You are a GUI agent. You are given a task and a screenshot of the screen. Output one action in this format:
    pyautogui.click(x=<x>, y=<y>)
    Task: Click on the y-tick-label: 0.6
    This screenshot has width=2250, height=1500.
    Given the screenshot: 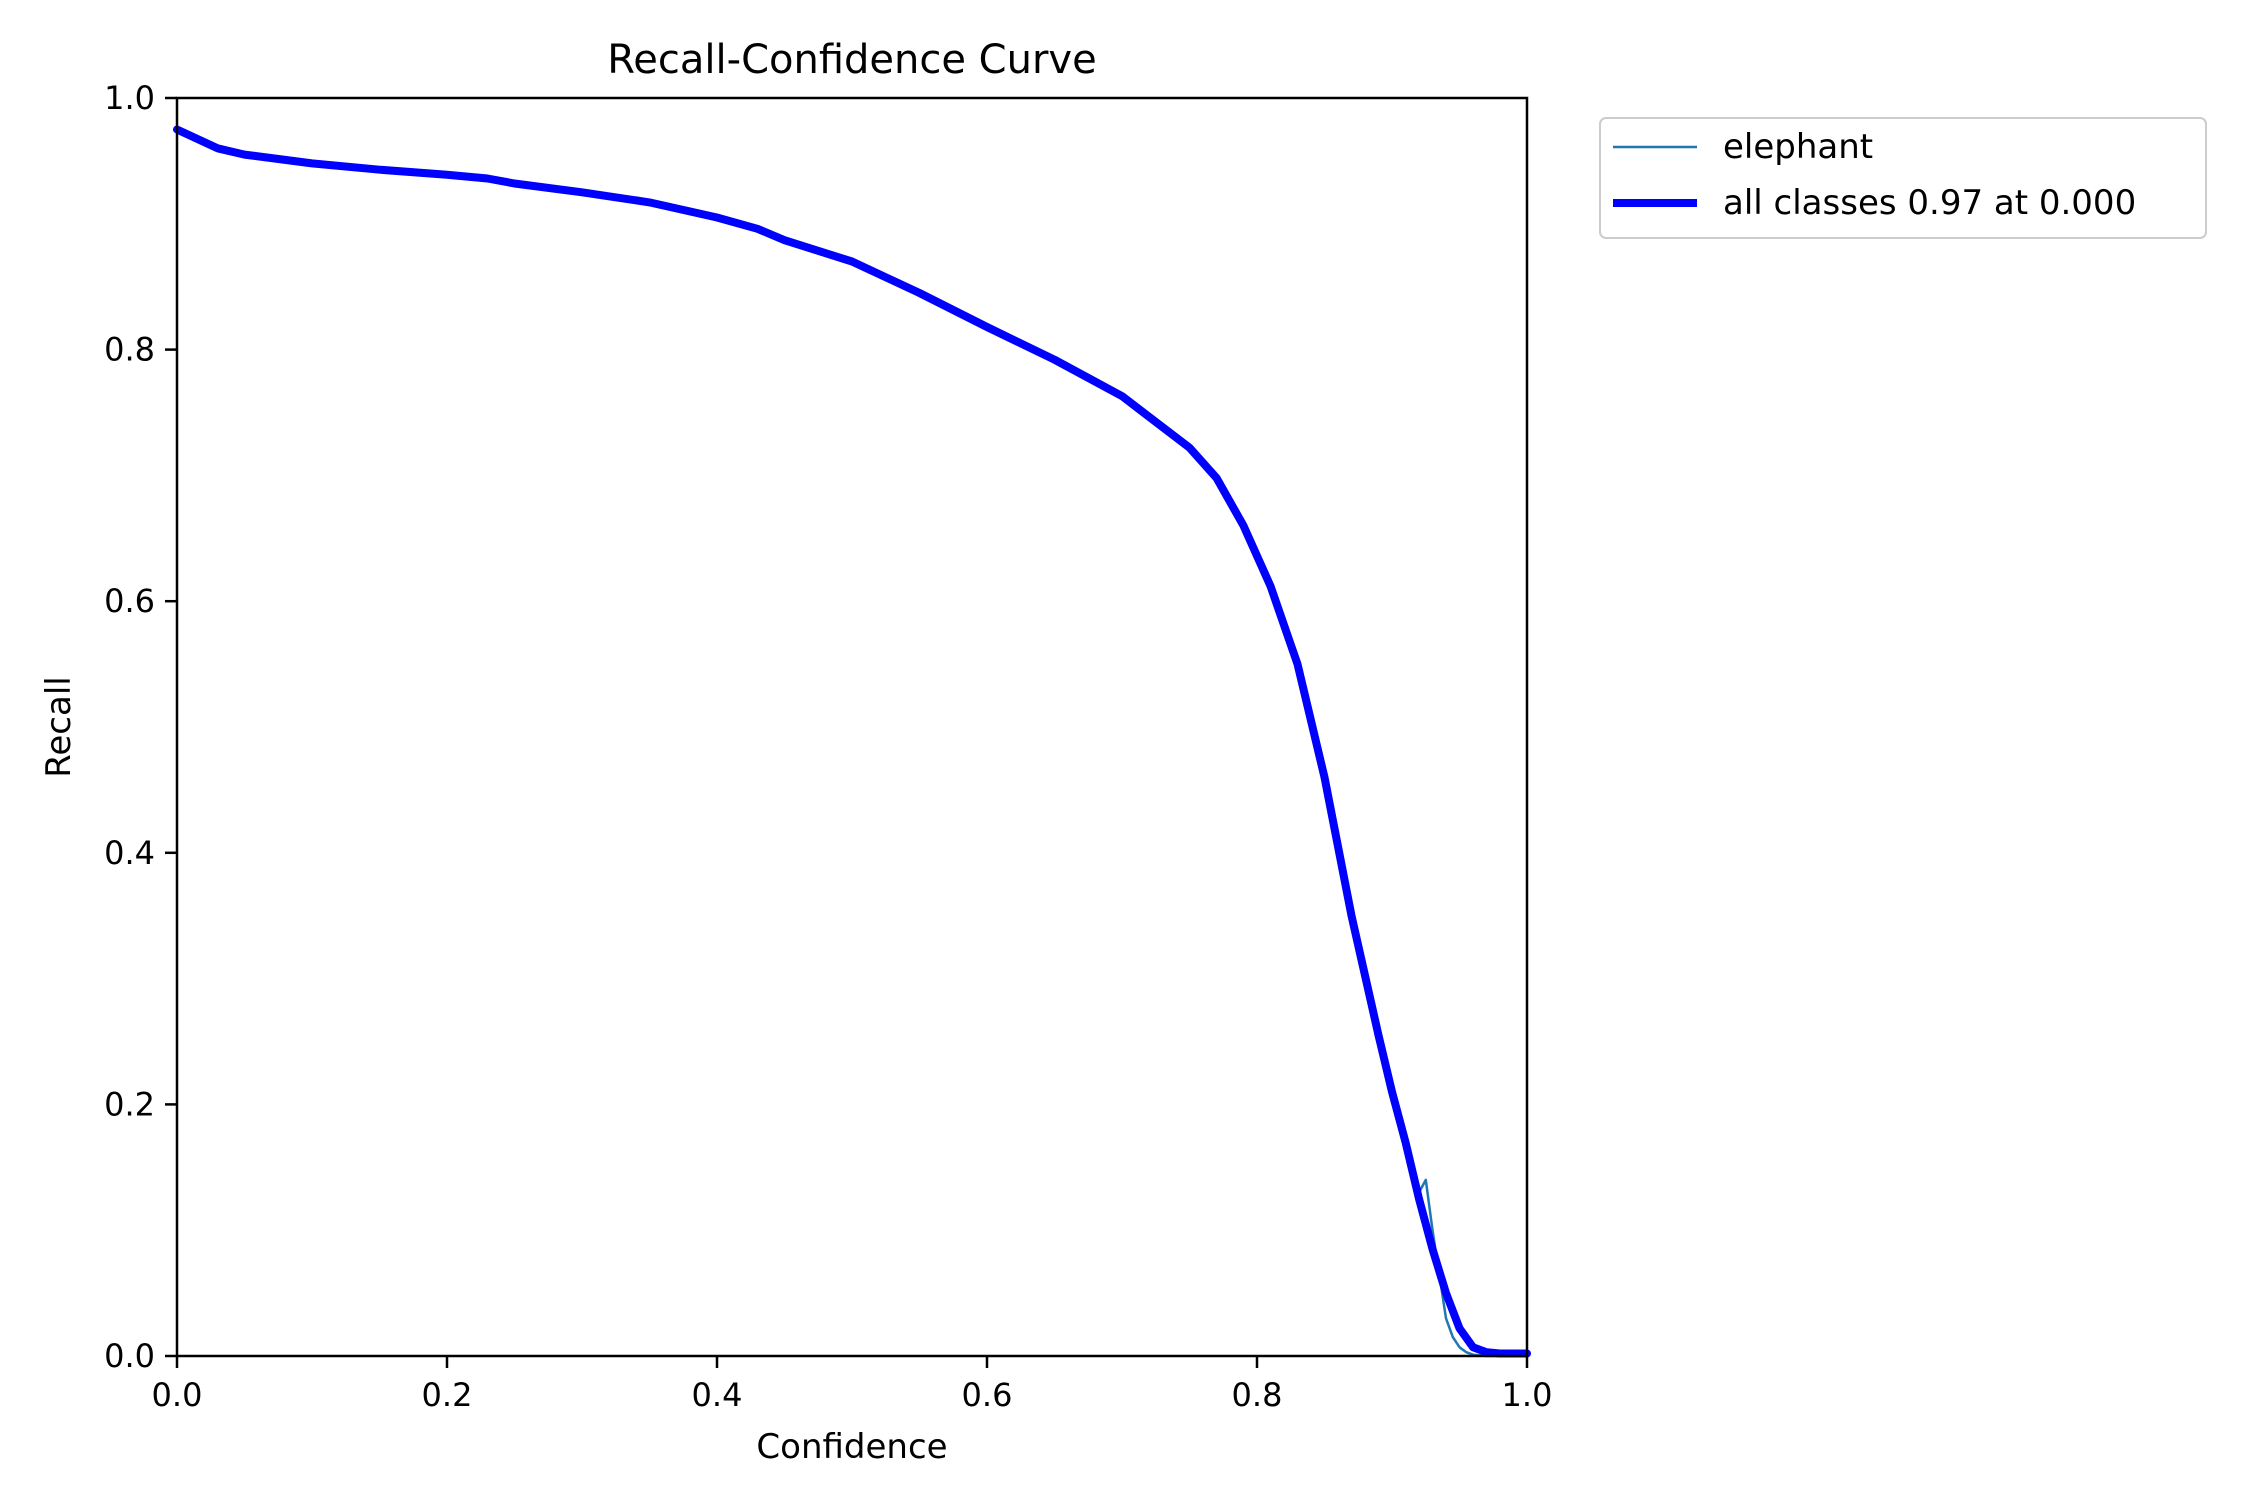 What is the action you would take?
    pyautogui.click(x=129, y=601)
    